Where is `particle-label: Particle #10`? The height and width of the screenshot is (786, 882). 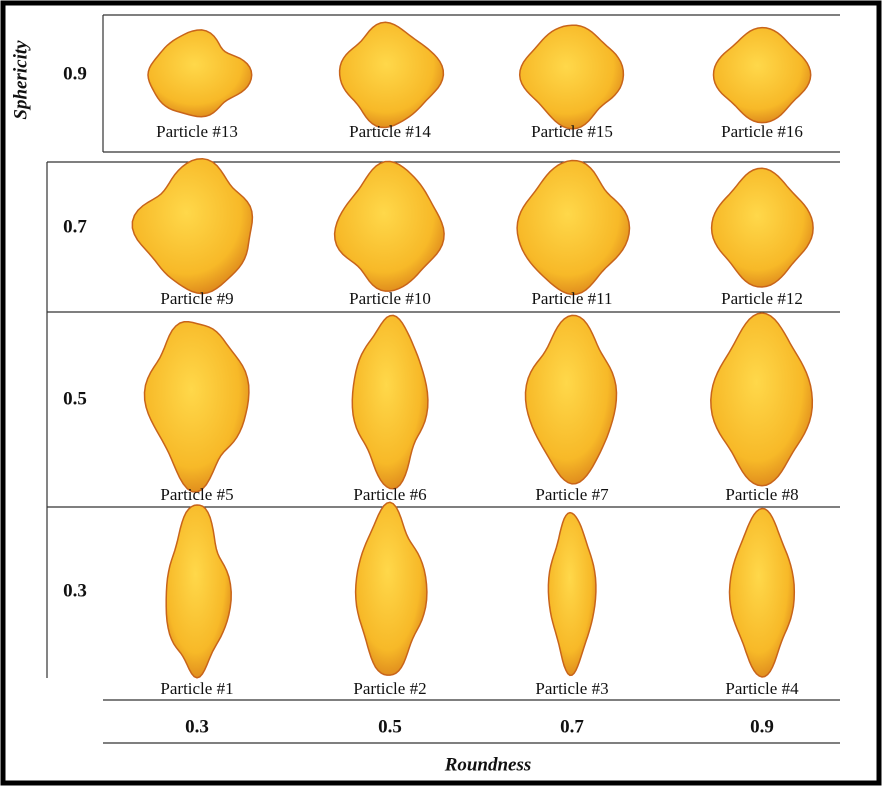
particle-label: Particle #10 is located at coordinates (390, 298).